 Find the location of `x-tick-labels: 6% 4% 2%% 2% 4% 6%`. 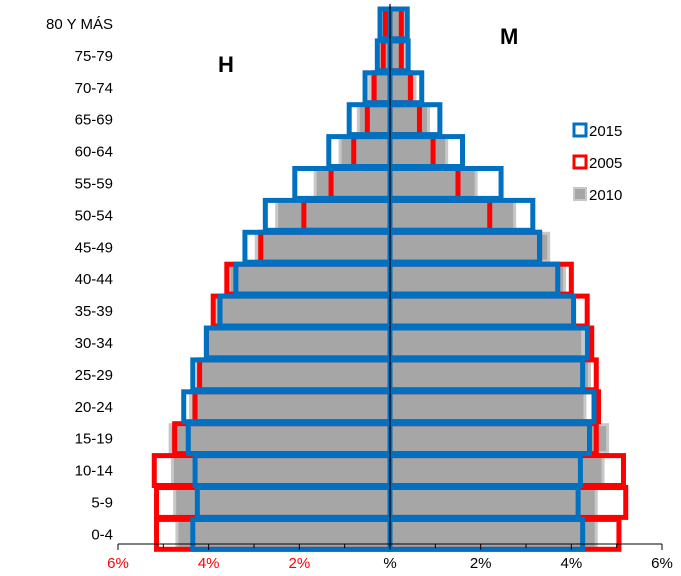

x-tick-labels: 6% 4% 2%% 2% 4% 6% is located at coordinates (390, 563).